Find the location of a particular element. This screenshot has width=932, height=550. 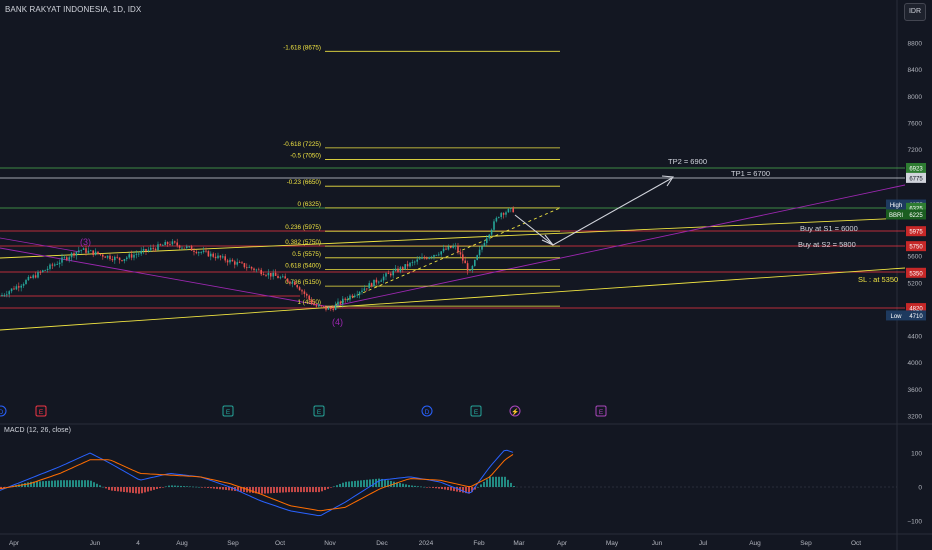

fib-level-label: 0.5 (5575) is located at coordinates (306, 254).